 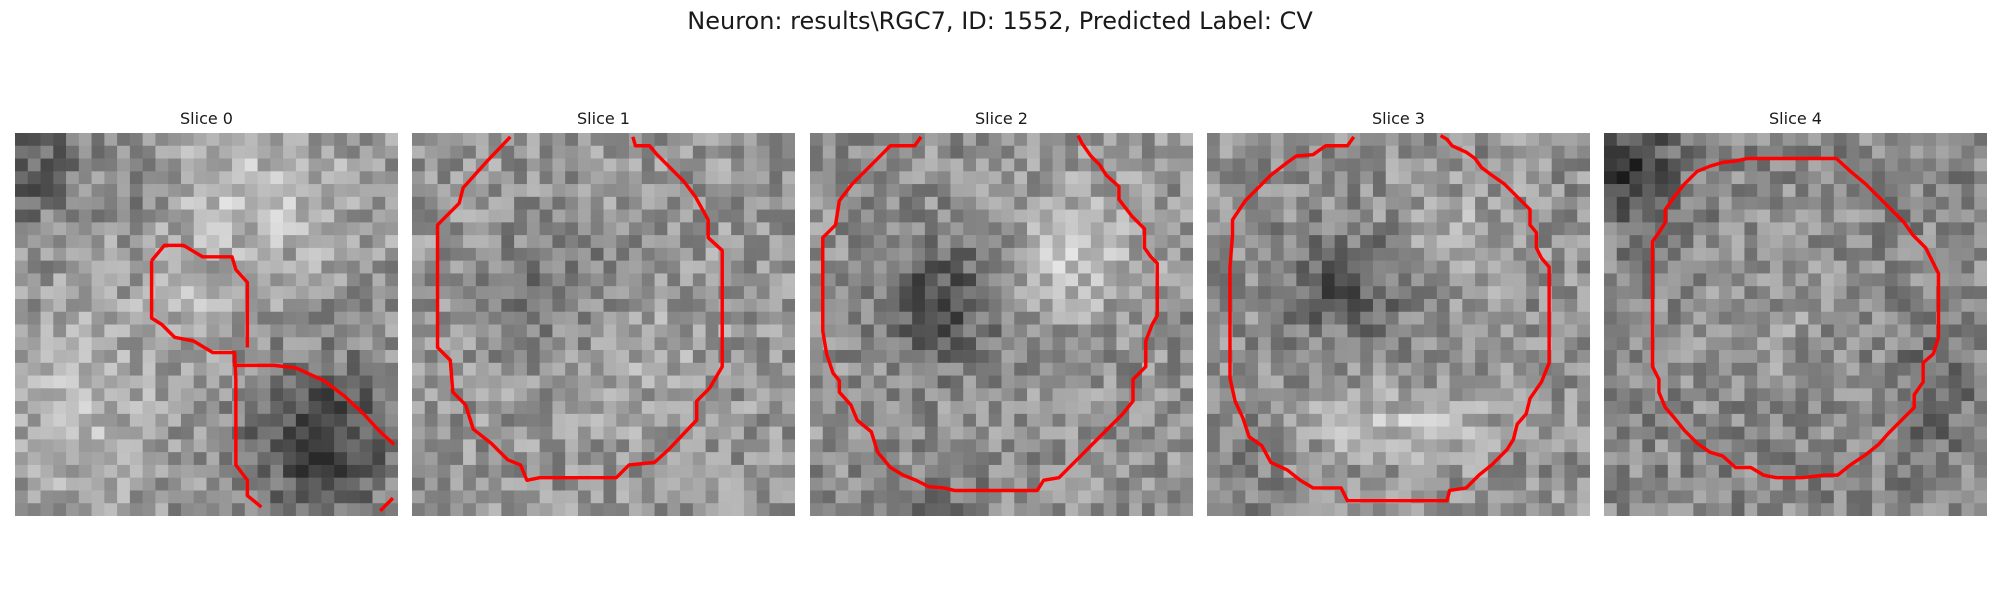 What do you see at coordinates (247, 430) in the screenshot?
I see `contour-line-0c` at bounding box center [247, 430].